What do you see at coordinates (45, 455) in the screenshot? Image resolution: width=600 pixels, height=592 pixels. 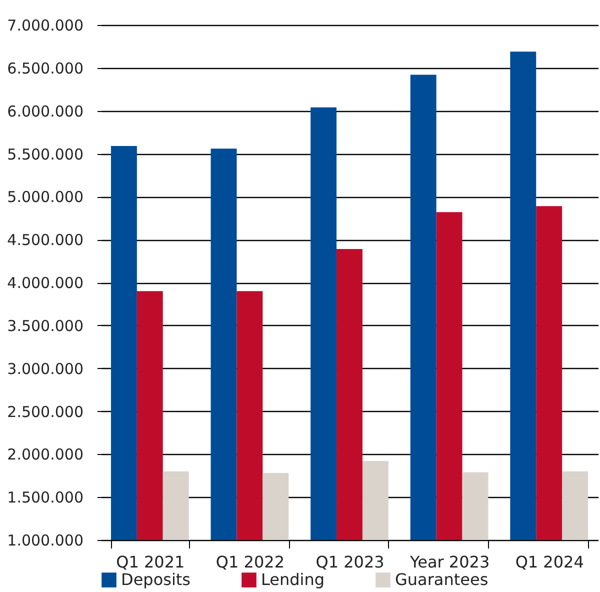 I see `y-tick-label: 2.000.000` at bounding box center [45, 455].